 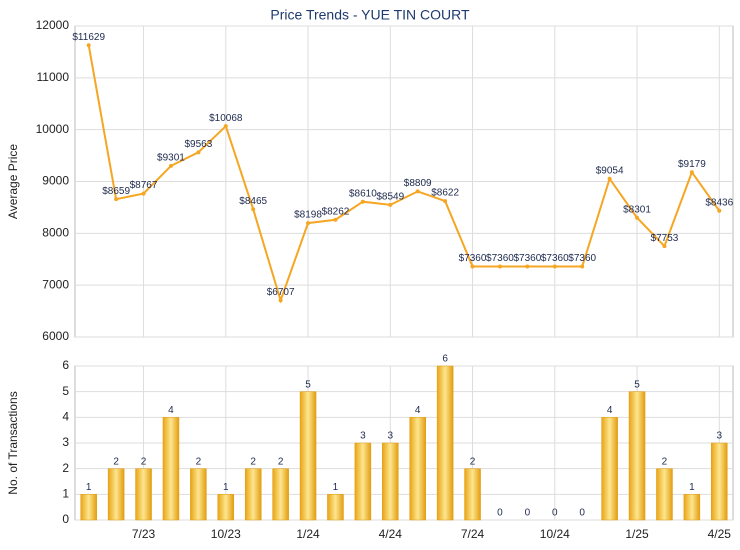 I want to click on y-tick-label: 6000, so click(x=55, y=336).